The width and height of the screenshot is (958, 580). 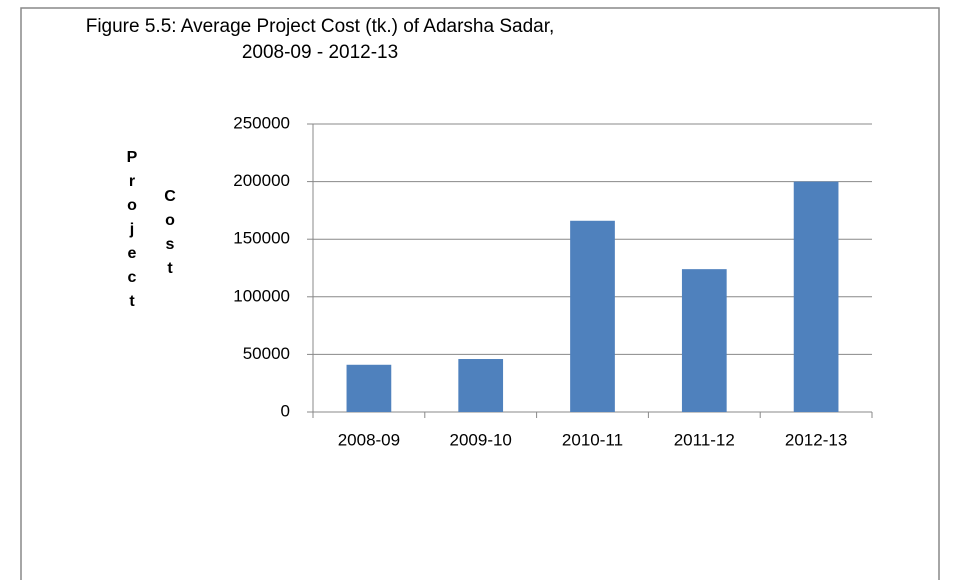 I want to click on x-tick-label: 2011-12, so click(x=704, y=439).